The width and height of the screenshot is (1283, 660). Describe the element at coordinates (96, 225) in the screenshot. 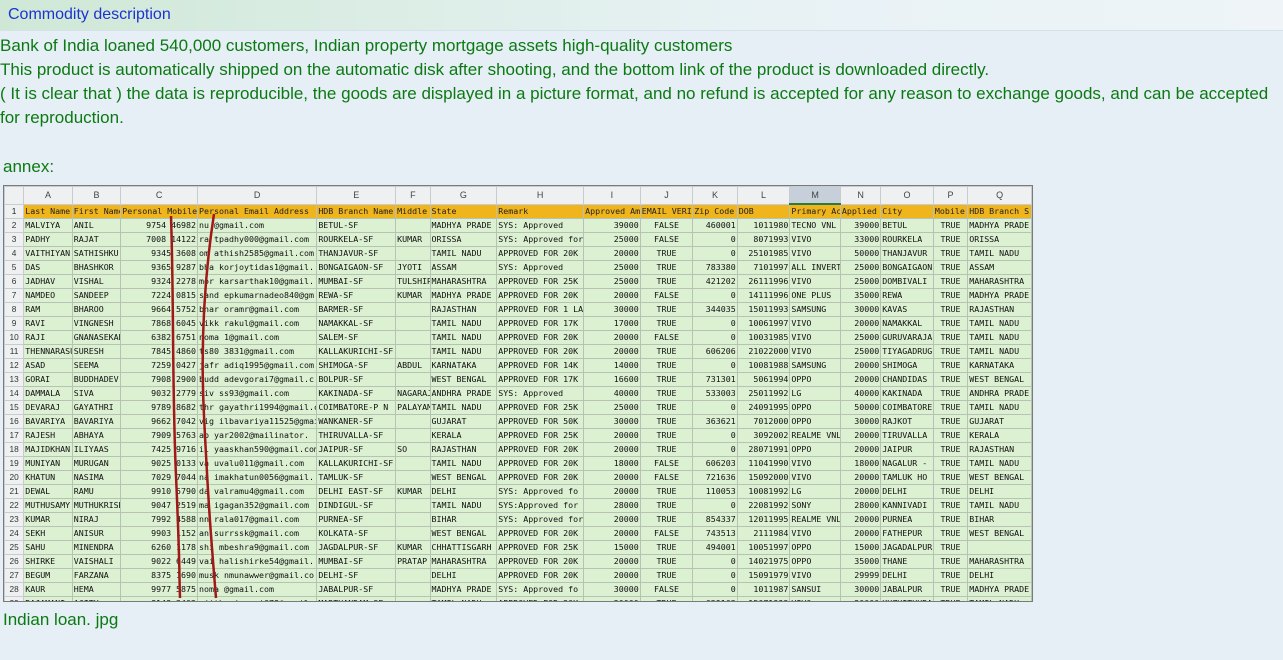

I see `data-cell: ANIL` at that location.